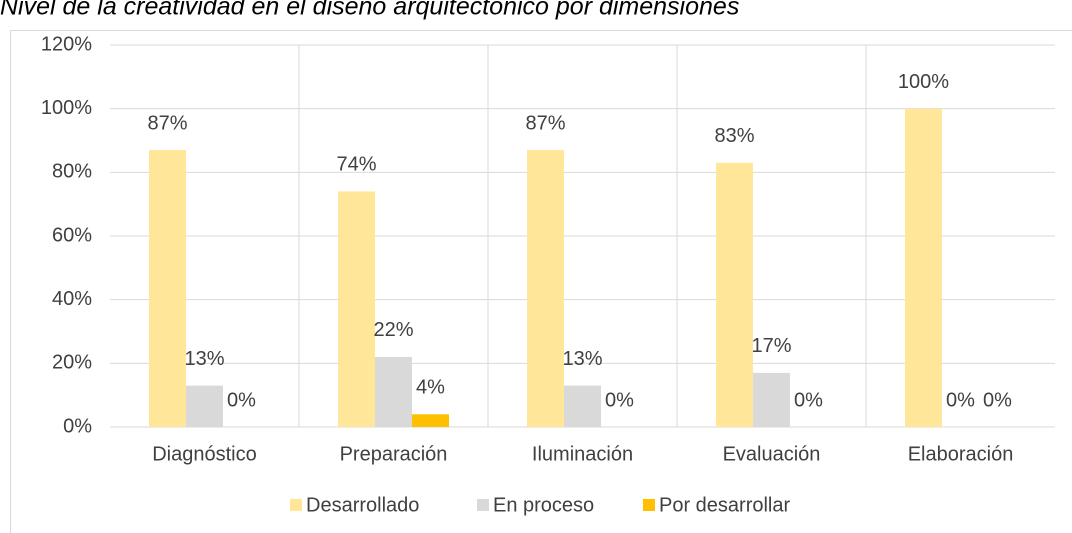  What do you see at coordinates (204, 454) in the screenshot?
I see `x-tick-label: Diagnóstico` at bounding box center [204, 454].